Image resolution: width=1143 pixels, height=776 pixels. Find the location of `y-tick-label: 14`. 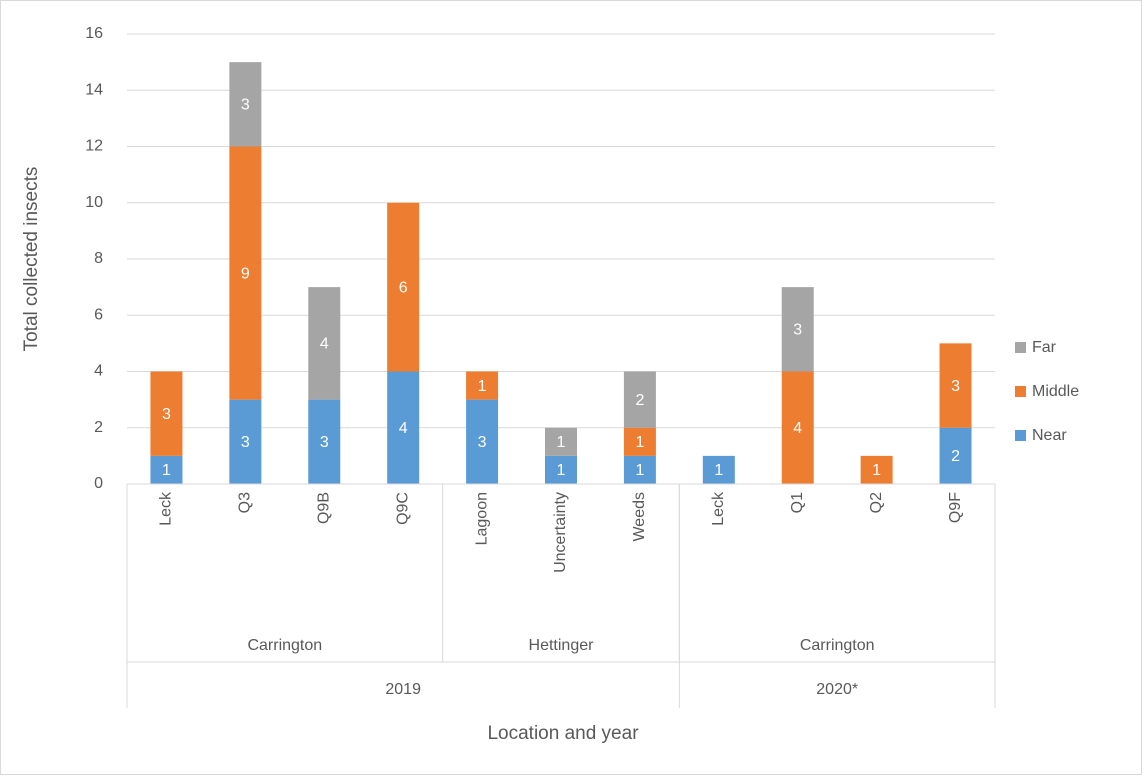

y-tick-label: 14 is located at coordinates (94, 89).